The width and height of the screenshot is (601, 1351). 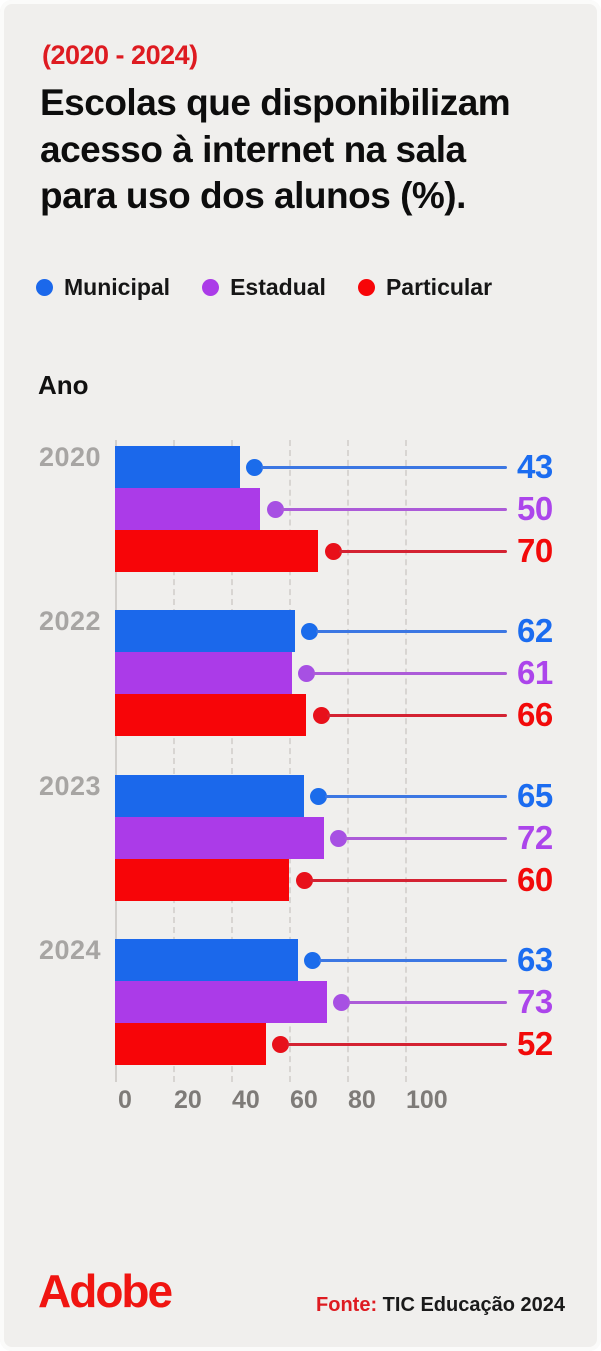 What do you see at coordinates (190, 1044) in the screenshot?
I see `bar-2024-particular` at bounding box center [190, 1044].